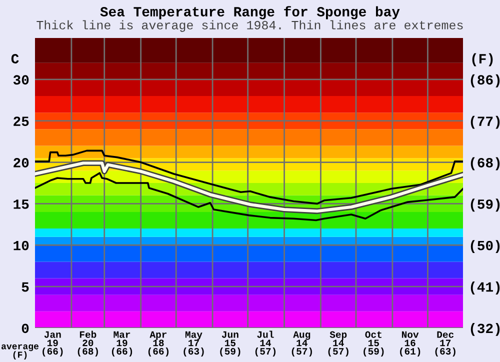 The width and height of the screenshot is (500, 362). I want to click on y-tick-label: 0, so click(25, 329).